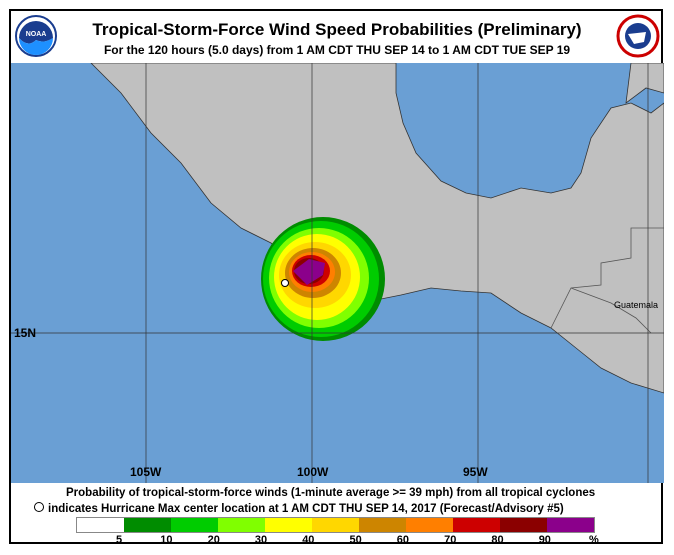 The width and height of the screenshot is (674, 555). I want to click on noaa-logo: NOAA, so click(36, 36).